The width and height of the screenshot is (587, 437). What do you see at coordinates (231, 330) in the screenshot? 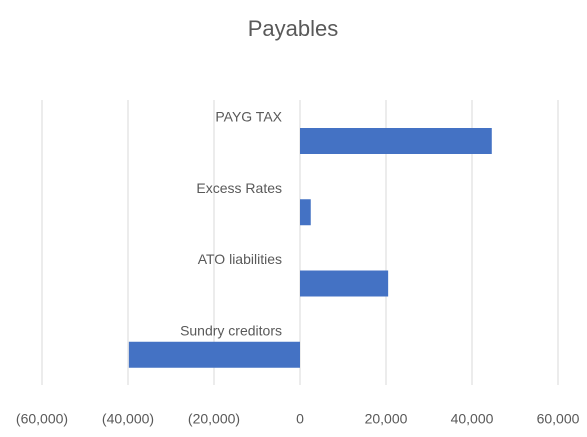
I see `category-label: Sundry creditors` at bounding box center [231, 330].